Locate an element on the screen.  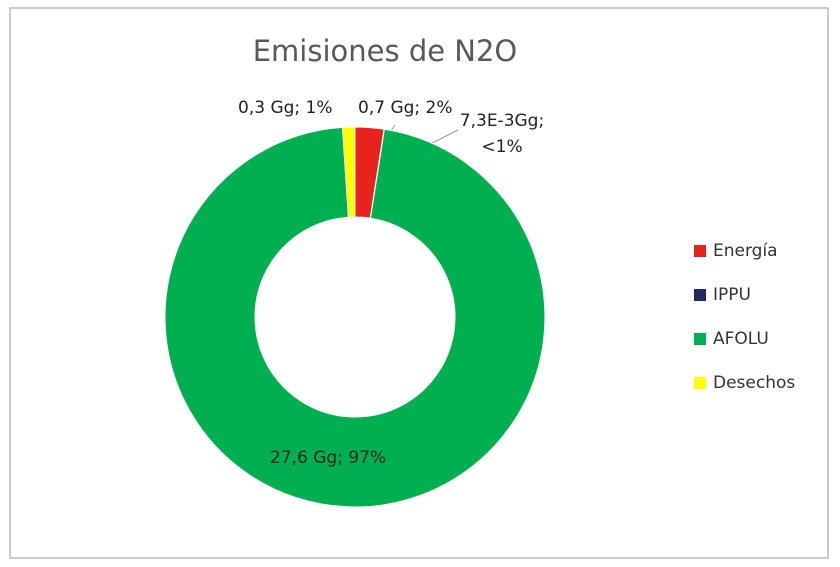
value-label: 27,6 Gg; 97% is located at coordinates (328, 458).